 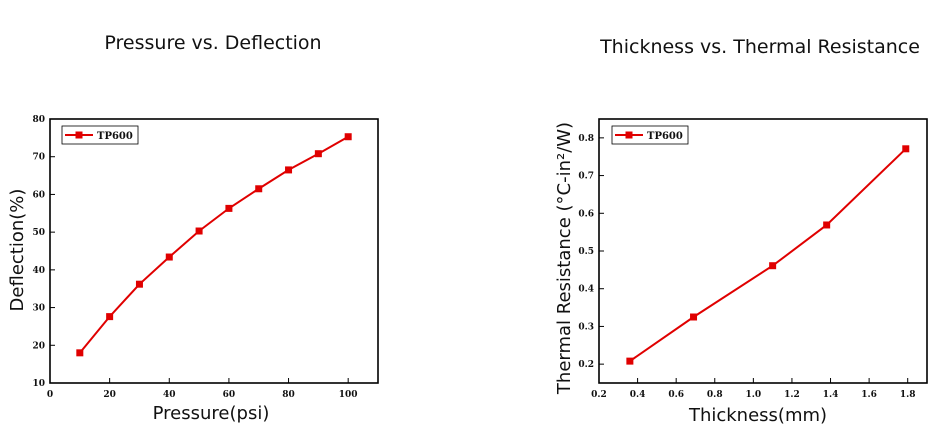 I want to click on y-tick-label: 0.5, so click(x=586, y=252).